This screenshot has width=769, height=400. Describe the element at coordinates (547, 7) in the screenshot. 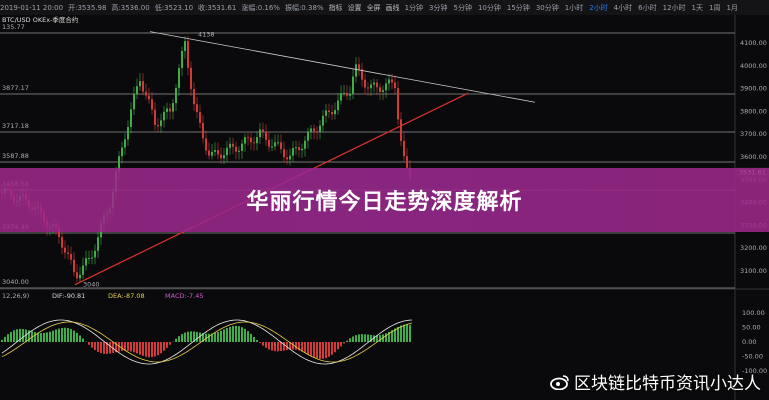

I see `interval-button: 30分钟` at that location.